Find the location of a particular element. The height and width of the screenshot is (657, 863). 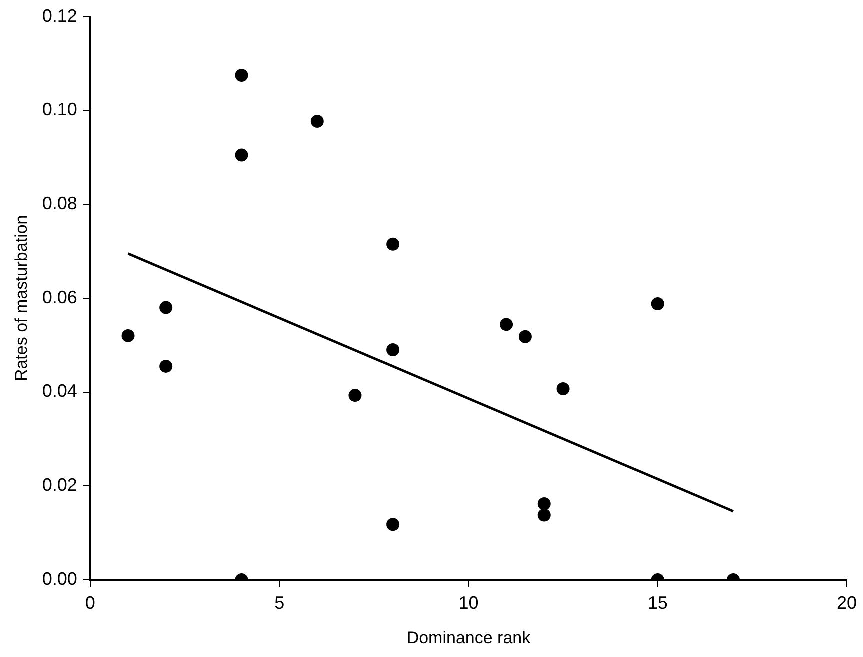

y-tick-label: 0.06 is located at coordinates (60, 297).